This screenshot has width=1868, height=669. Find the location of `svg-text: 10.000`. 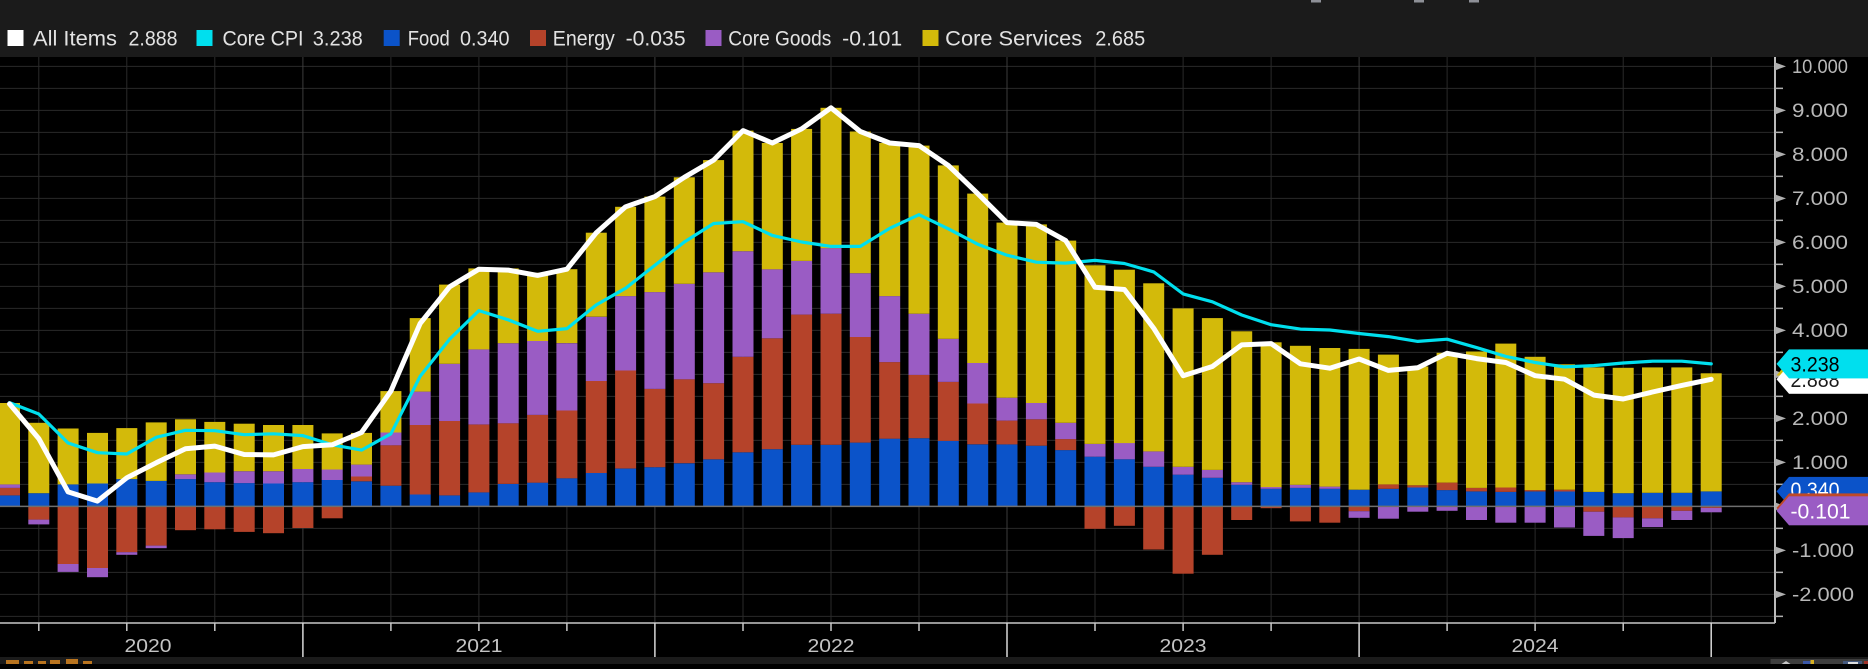

svg-text: 10.000 is located at coordinates (1820, 67).